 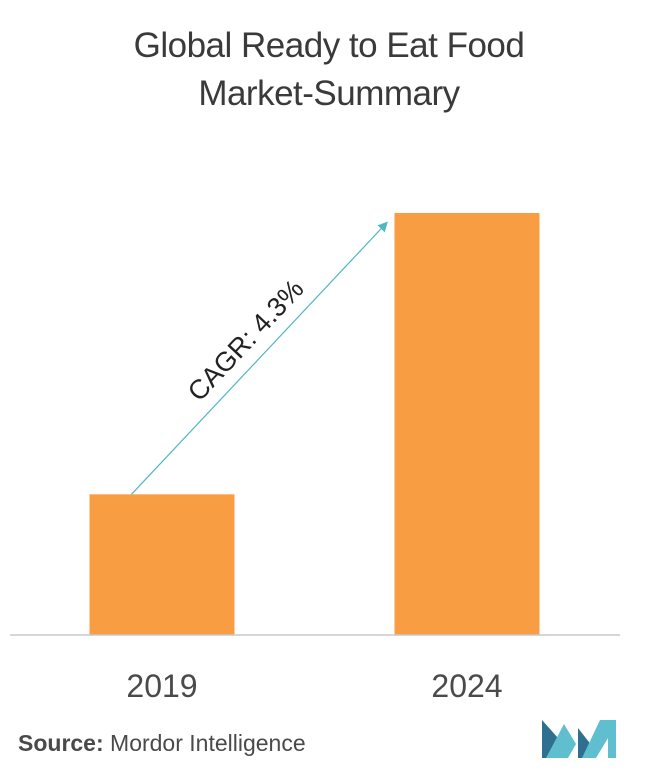 What do you see at coordinates (329, 93) in the screenshot?
I see `chart-title-line-2: Market-Summary` at bounding box center [329, 93].